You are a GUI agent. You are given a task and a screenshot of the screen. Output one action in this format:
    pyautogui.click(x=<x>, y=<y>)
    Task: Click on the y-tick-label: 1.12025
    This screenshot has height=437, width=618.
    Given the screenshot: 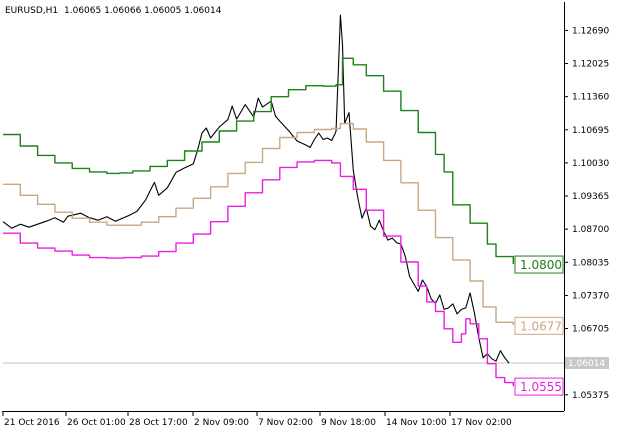 What is the action you would take?
    pyautogui.click(x=590, y=65)
    